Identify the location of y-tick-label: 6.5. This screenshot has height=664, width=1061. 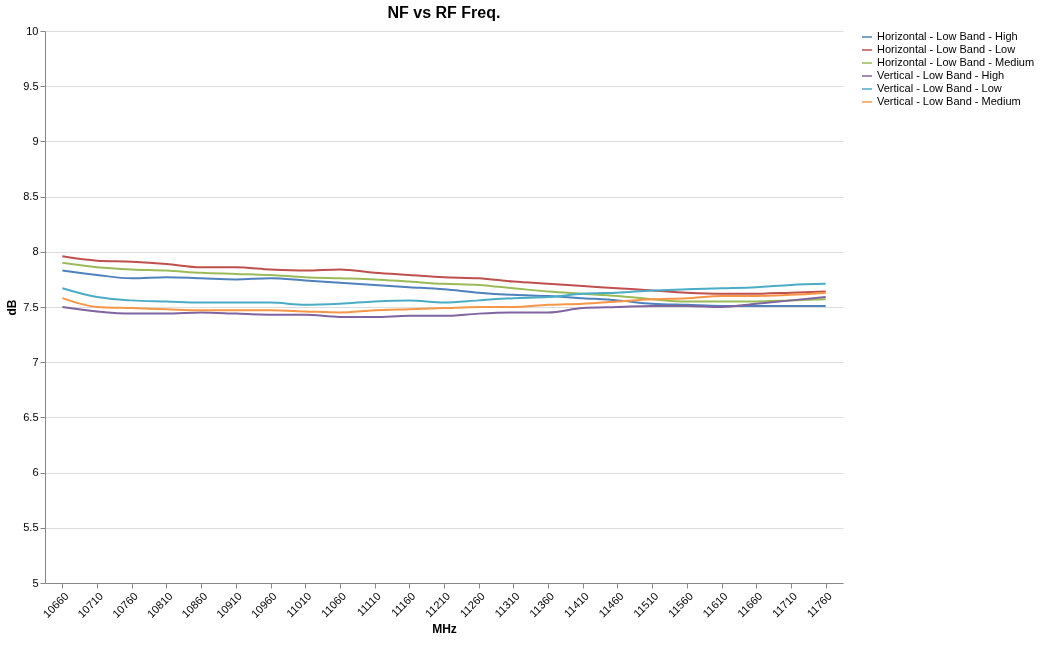
(31, 416).